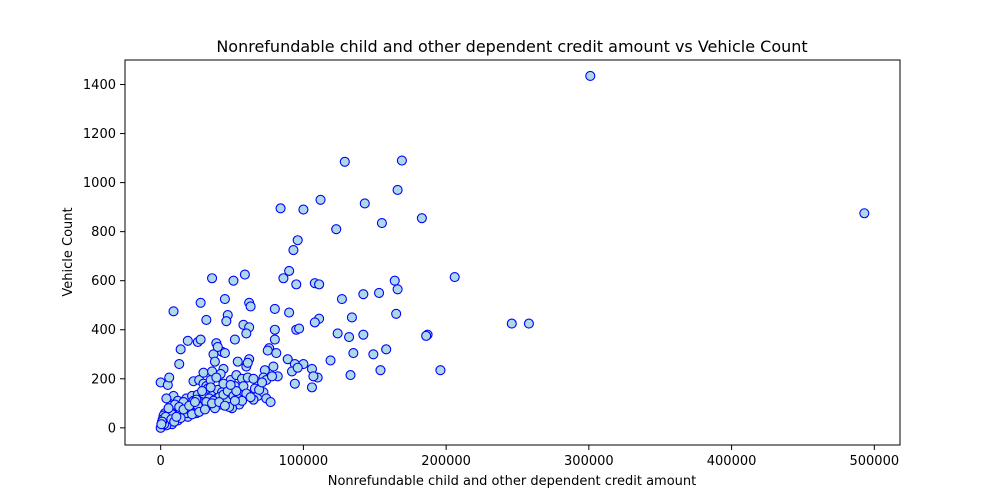 The height and width of the screenshot is (500, 1000). What do you see at coordinates (874, 461) in the screenshot?
I see `x-tick-label: 500000` at bounding box center [874, 461].